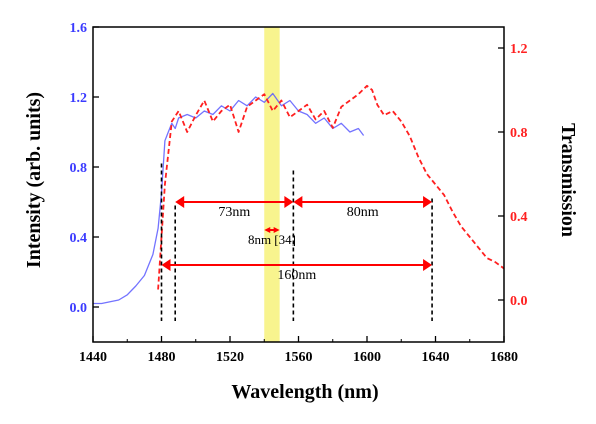  What do you see at coordinates (367, 357) in the screenshot?
I see `x-tick-label: 1600` at bounding box center [367, 357].